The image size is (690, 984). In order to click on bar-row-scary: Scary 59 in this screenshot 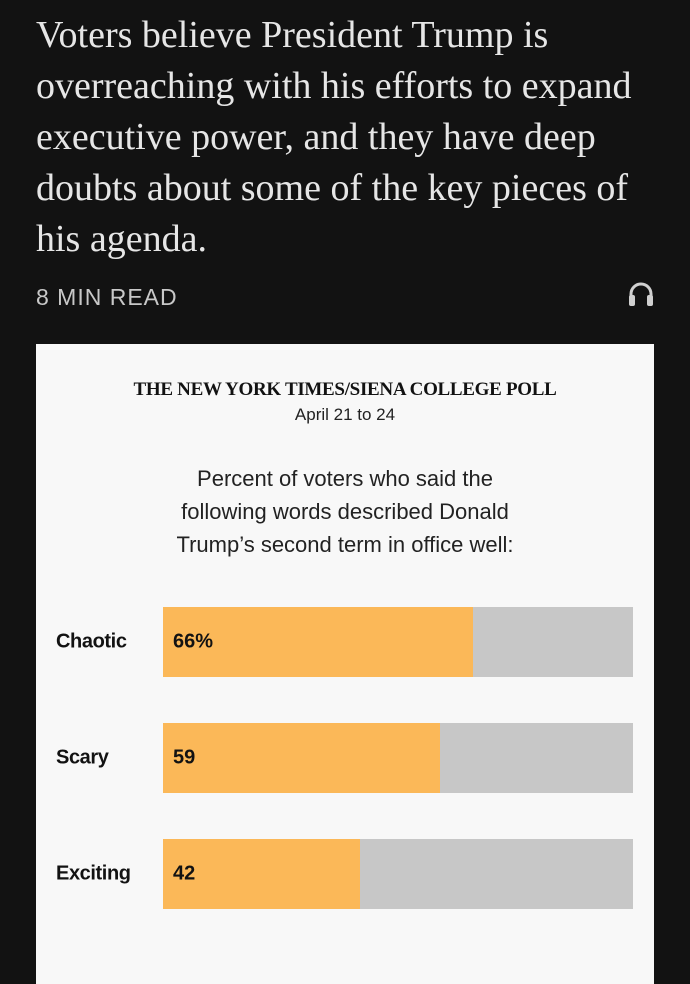, I will do `click(345, 758)`.